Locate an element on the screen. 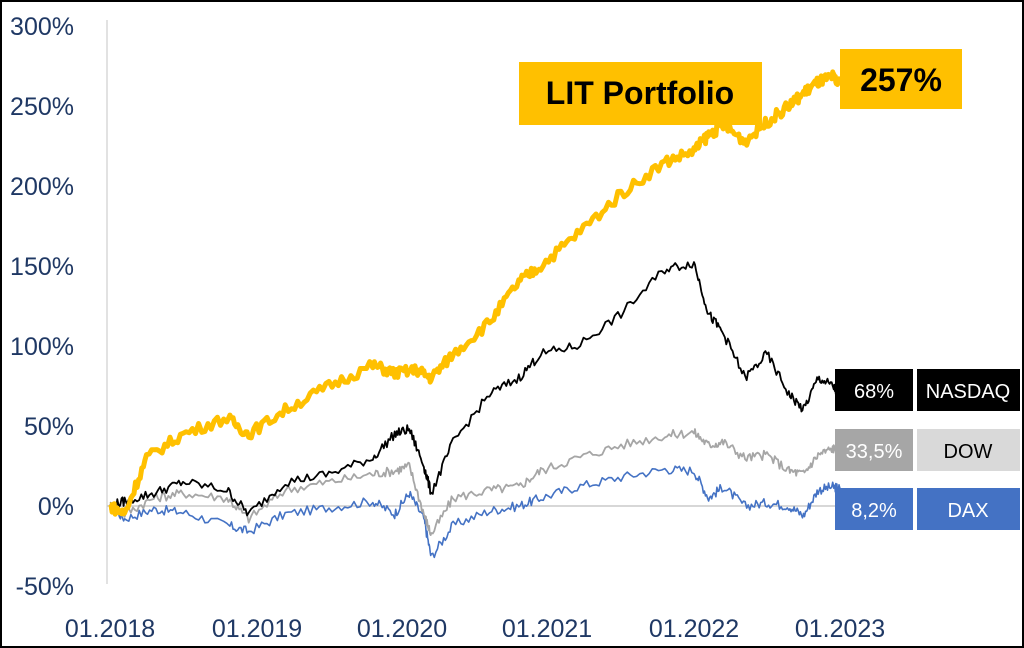  dow-name-label: DOW is located at coordinates (968, 452).